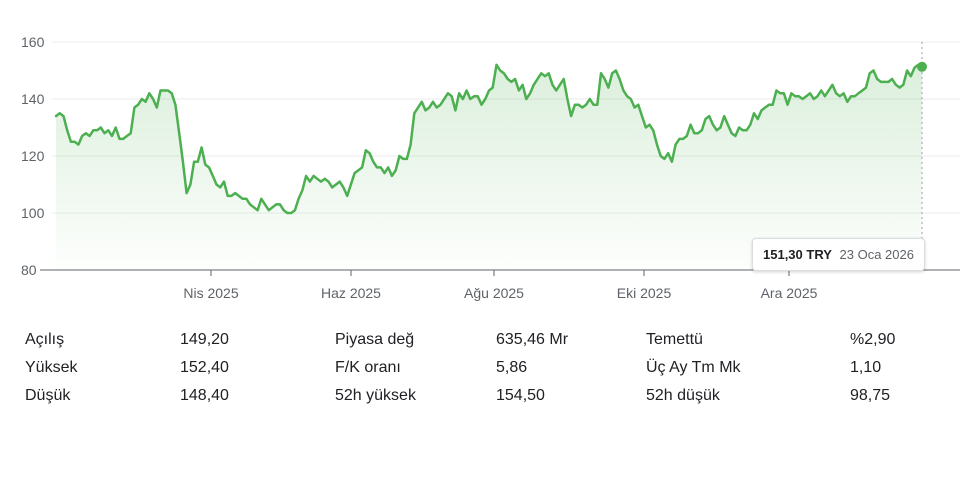  Describe the element at coordinates (791, 340) in the screenshot. I see `stat-row-dividend: Temettü %2,90` at that location.